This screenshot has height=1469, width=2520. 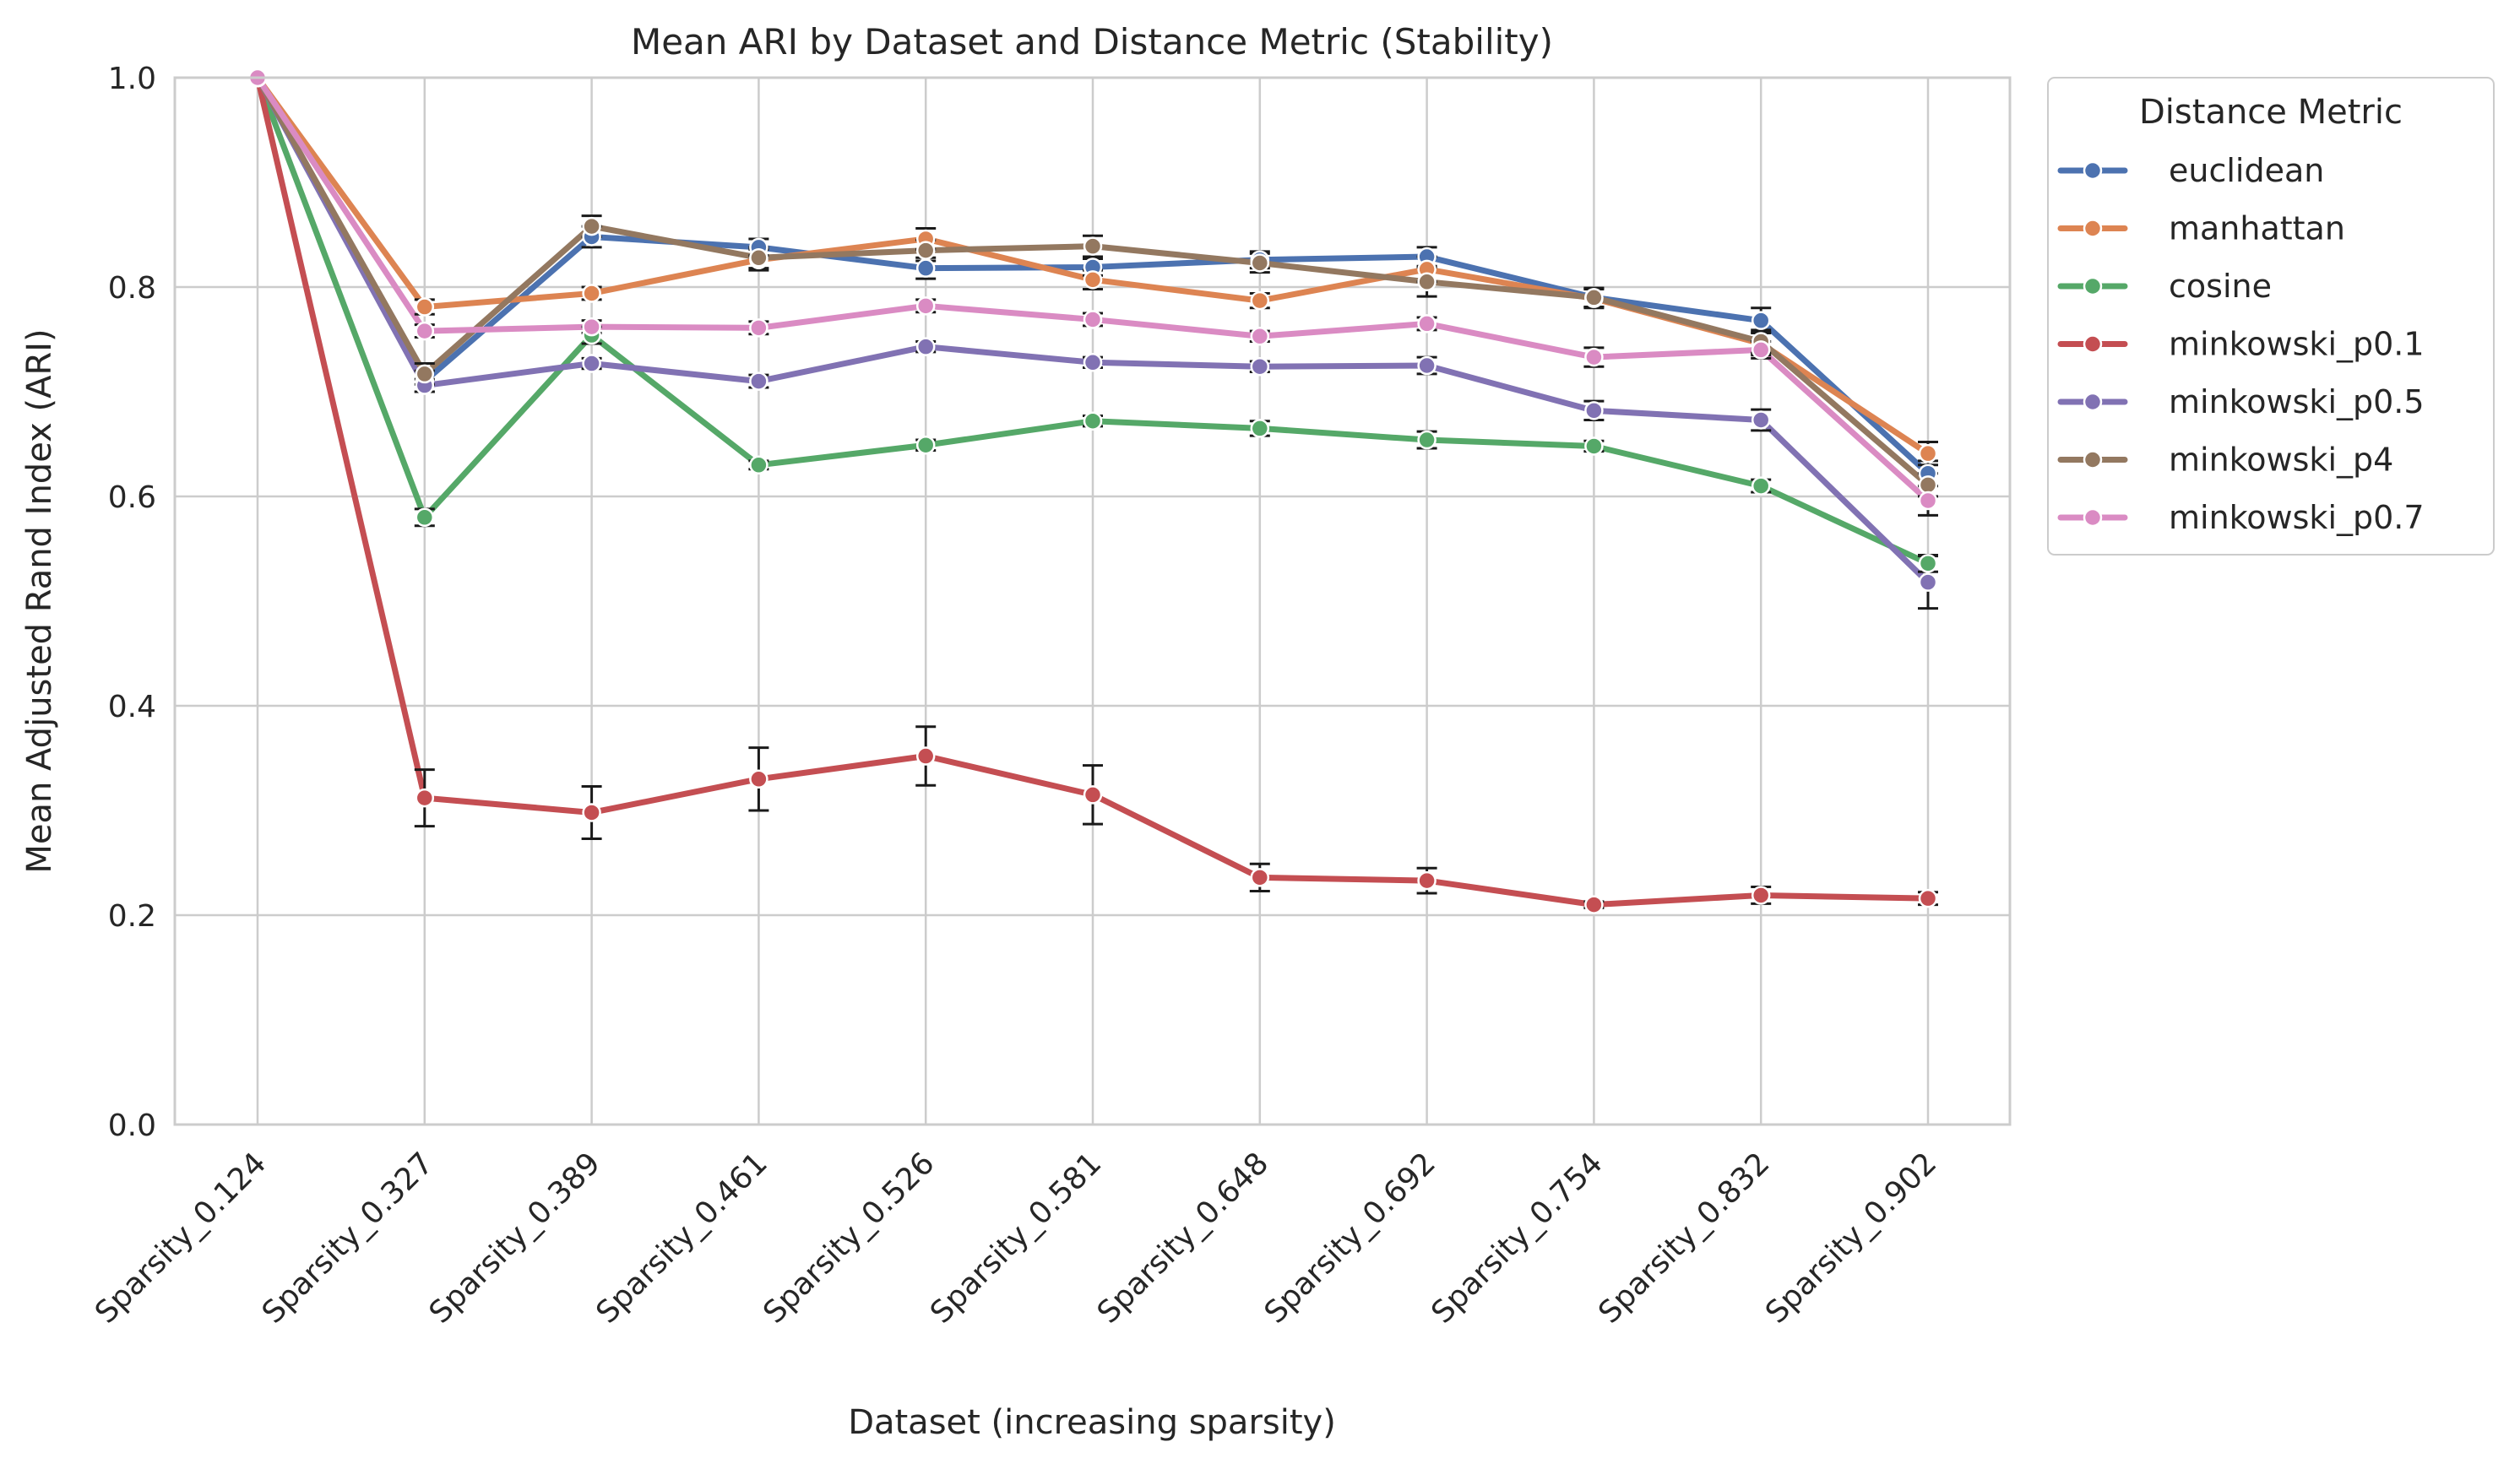 I want to click on legend-label: cosine, so click(x=2220, y=286).